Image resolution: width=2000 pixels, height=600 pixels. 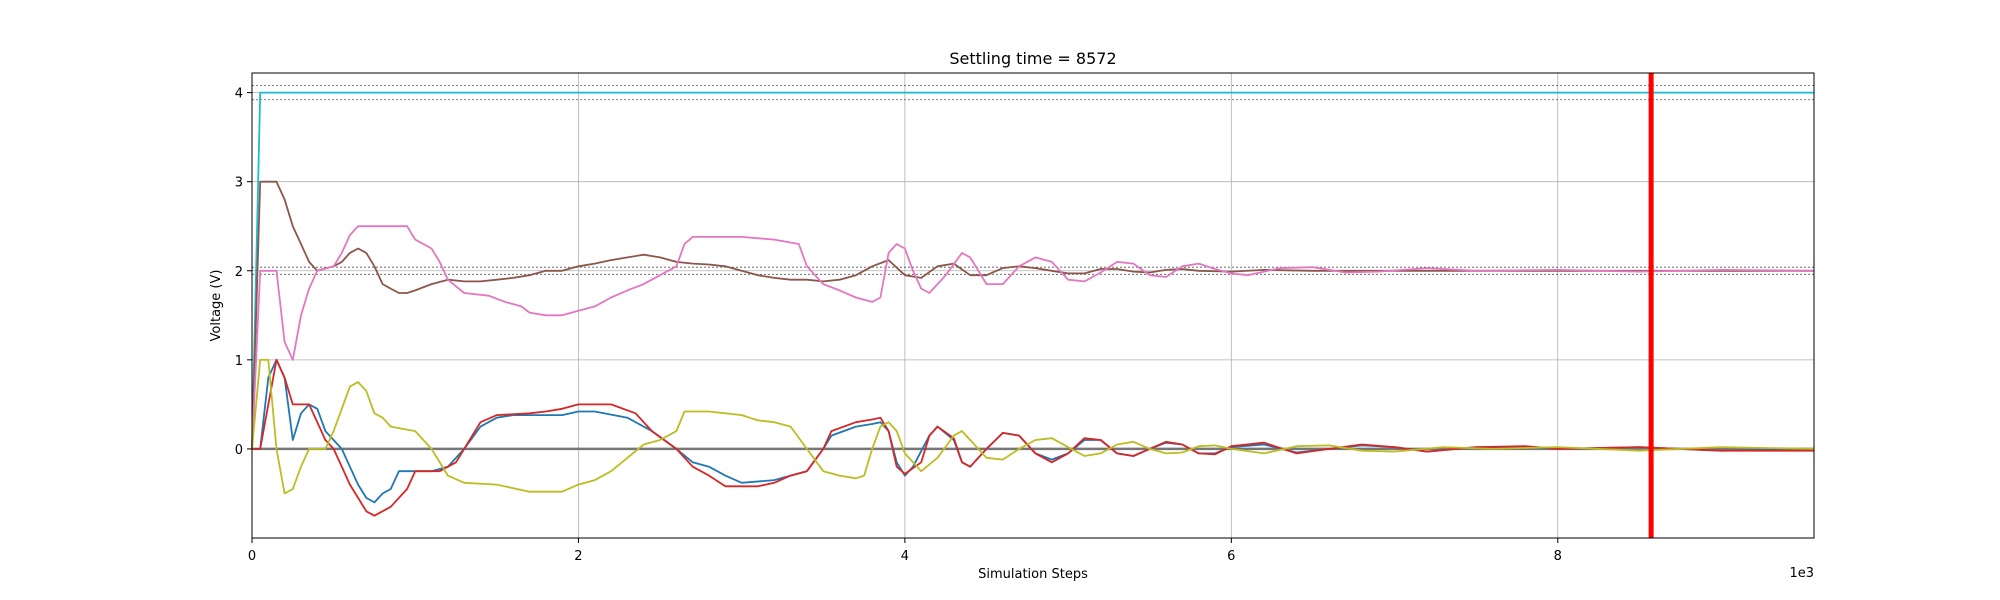 What do you see at coordinates (239, 94) in the screenshot?
I see `y-tick-label: 4` at bounding box center [239, 94].